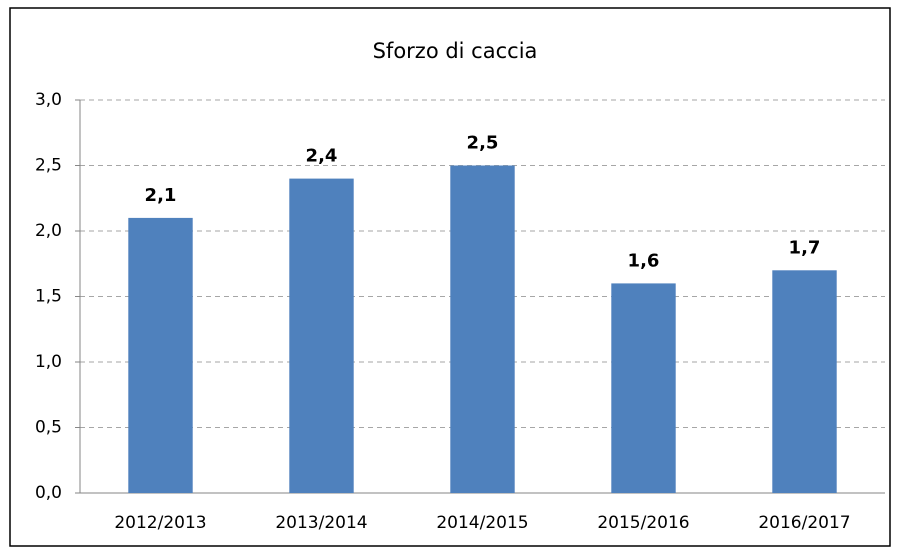  What do you see at coordinates (161, 195) in the screenshot?
I see `value-label: 2,1` at bounding box center [161, 195].